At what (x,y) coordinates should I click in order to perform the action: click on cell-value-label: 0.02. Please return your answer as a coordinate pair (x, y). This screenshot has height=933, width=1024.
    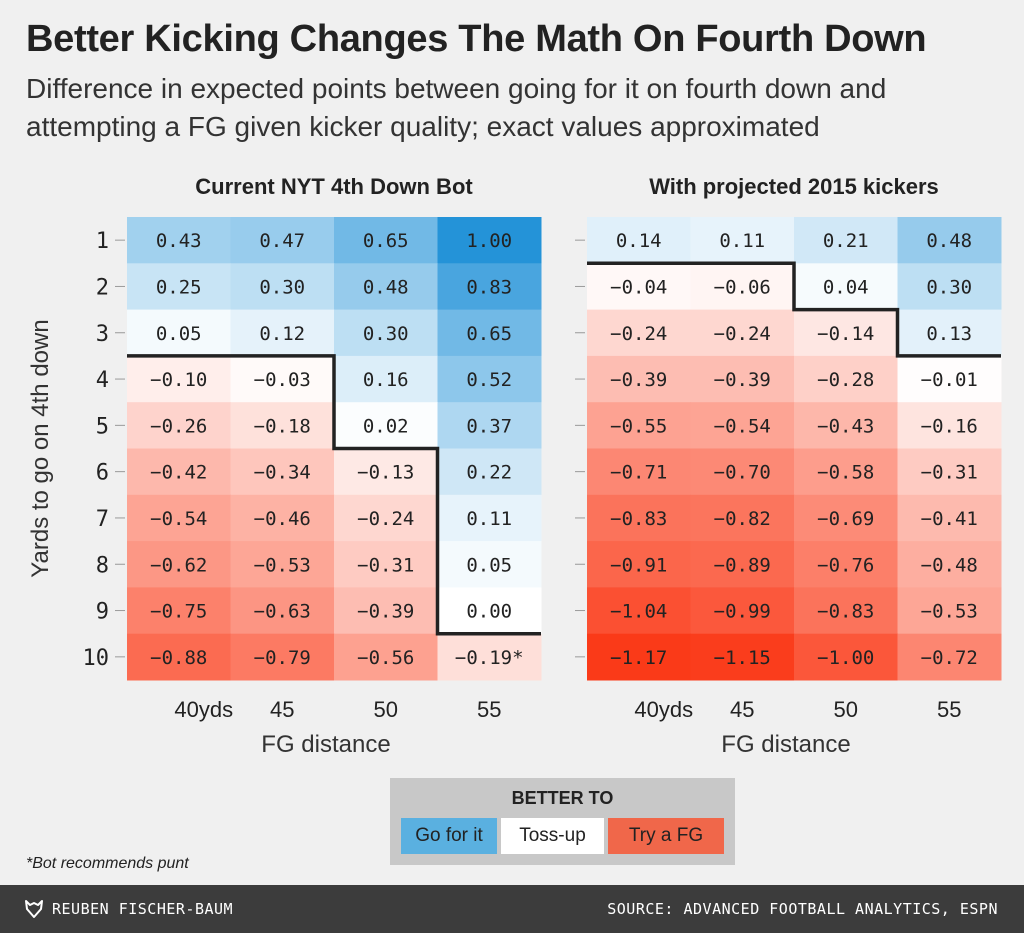
    Looking at the image, I should click on (386, 426).